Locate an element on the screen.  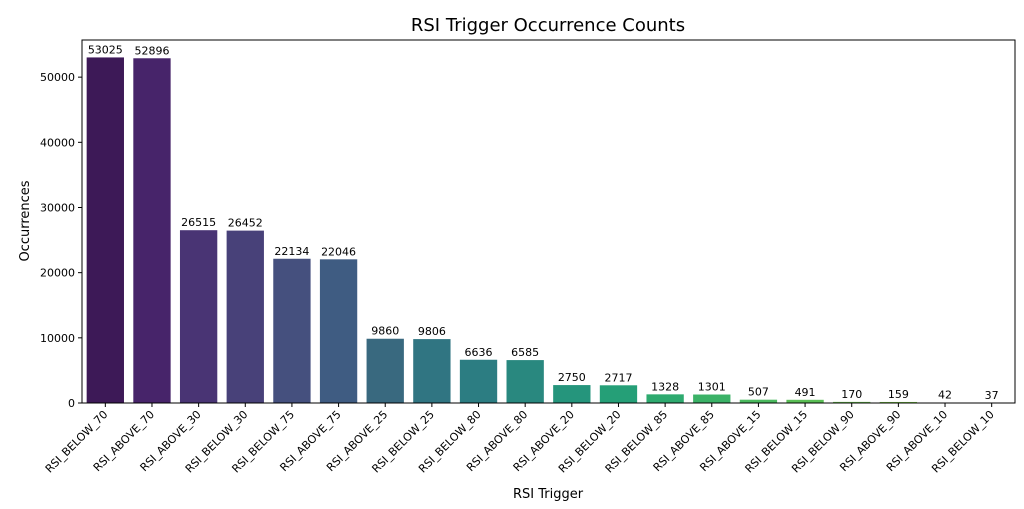
data-label: 22046 is located at coordinates (338, 251).